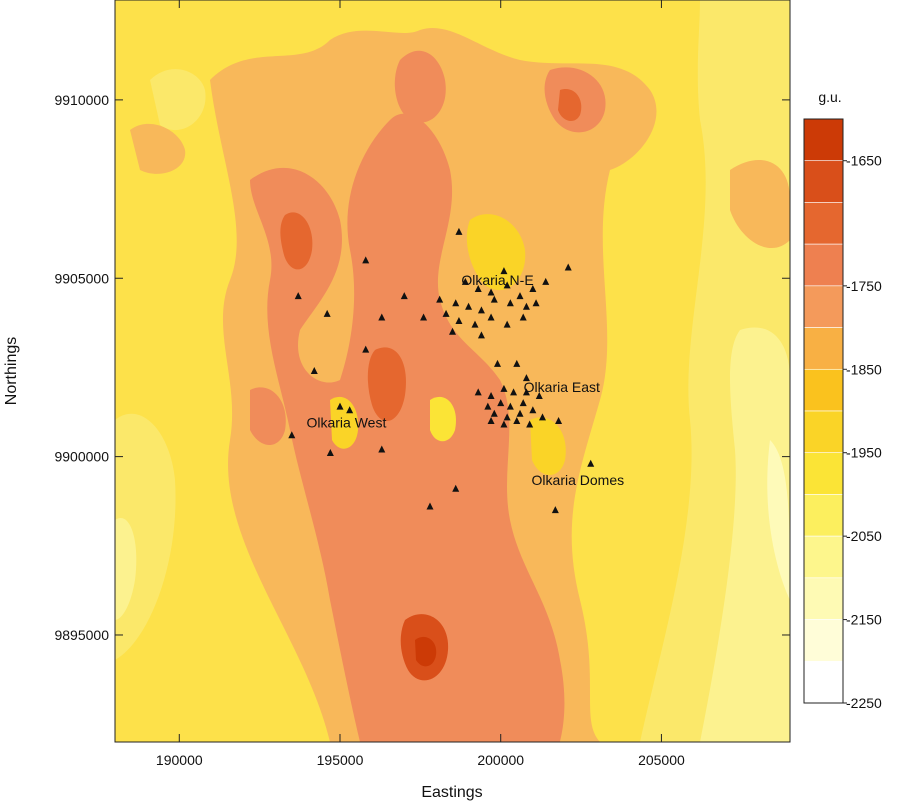 This screenshot has height=803, width=898. I want to click on colorbar-frame, so click(823, 411).